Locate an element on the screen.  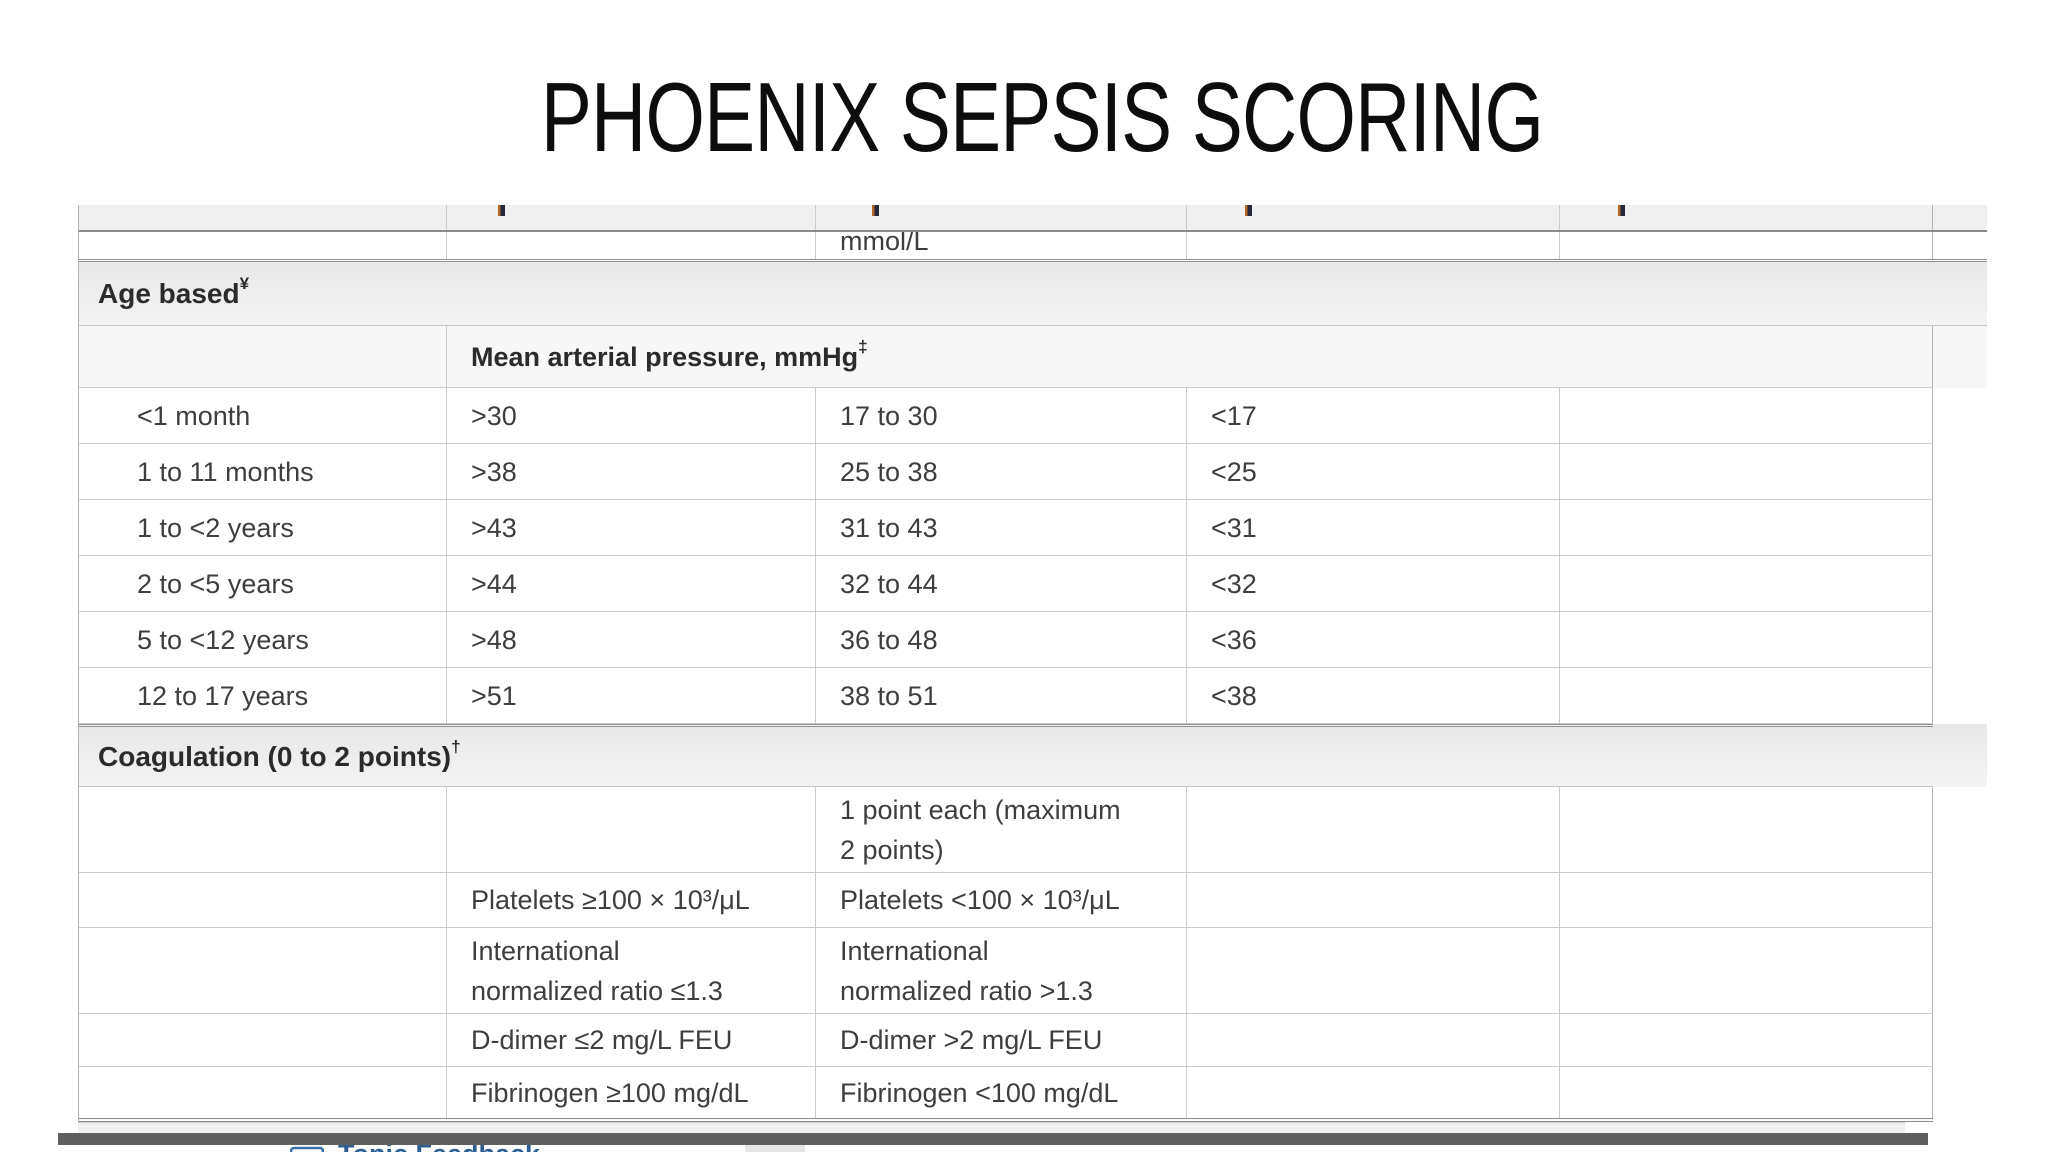
table-cell: 1 to 11 months is located at coordinates (263, 471).